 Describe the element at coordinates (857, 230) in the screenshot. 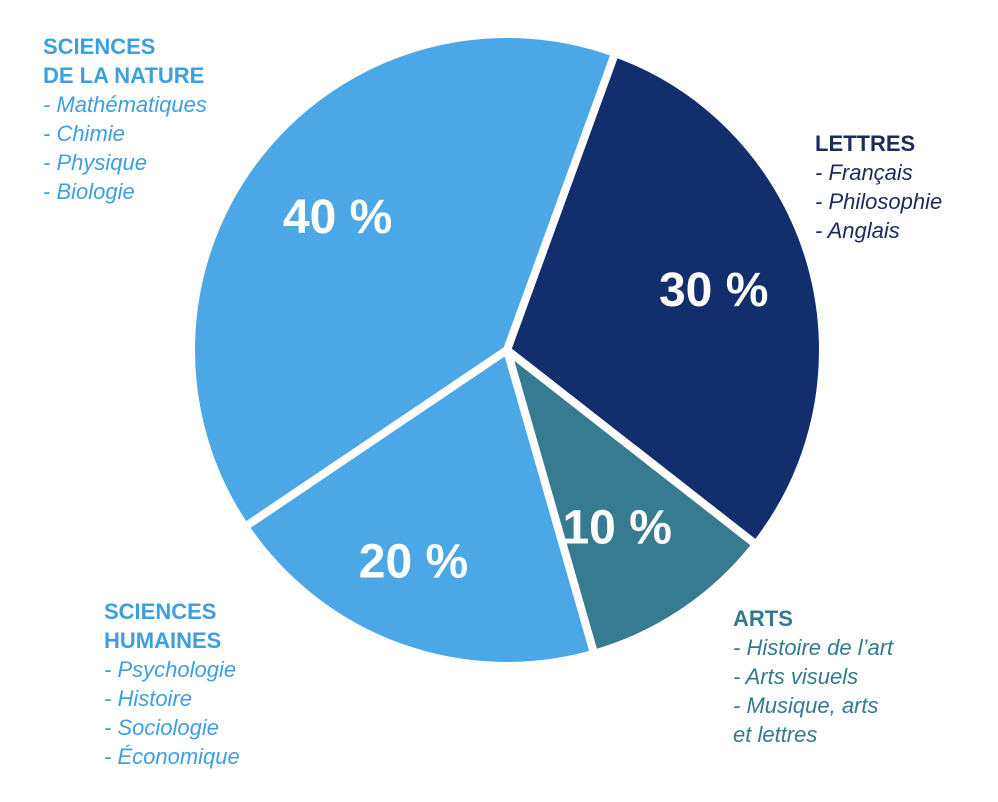

I see `legend-lettres-item: - Anglais` at that location.